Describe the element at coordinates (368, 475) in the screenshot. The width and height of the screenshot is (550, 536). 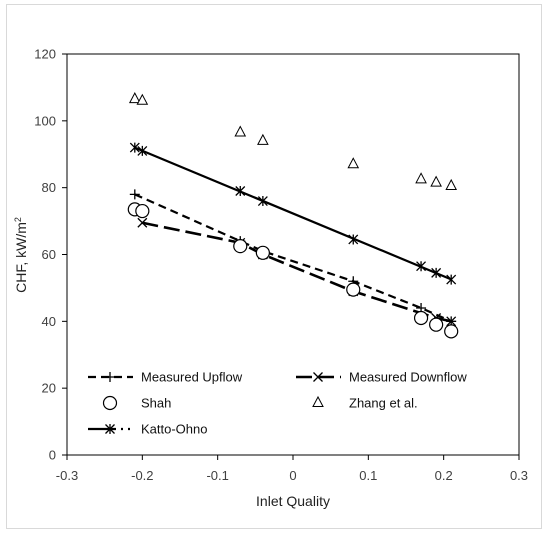
I see `x-tick-label: 0.1` at that location.